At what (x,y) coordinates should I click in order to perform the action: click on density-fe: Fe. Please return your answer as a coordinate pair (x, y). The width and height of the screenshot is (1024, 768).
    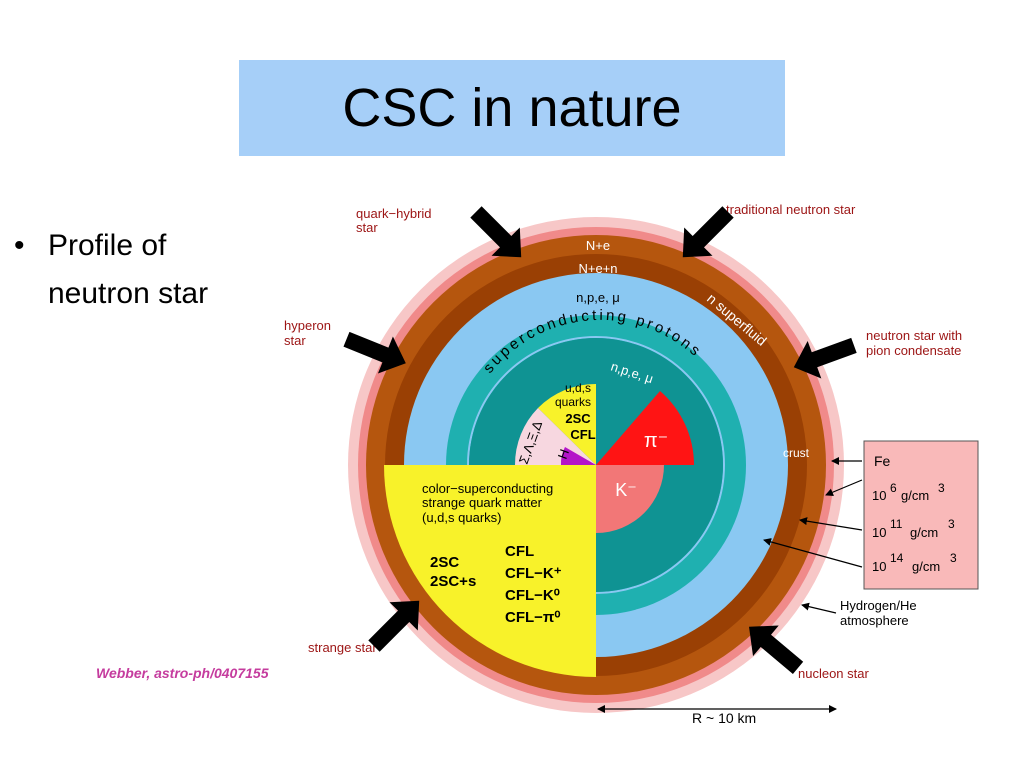
    Looking at the image, I should click on (882, 461).